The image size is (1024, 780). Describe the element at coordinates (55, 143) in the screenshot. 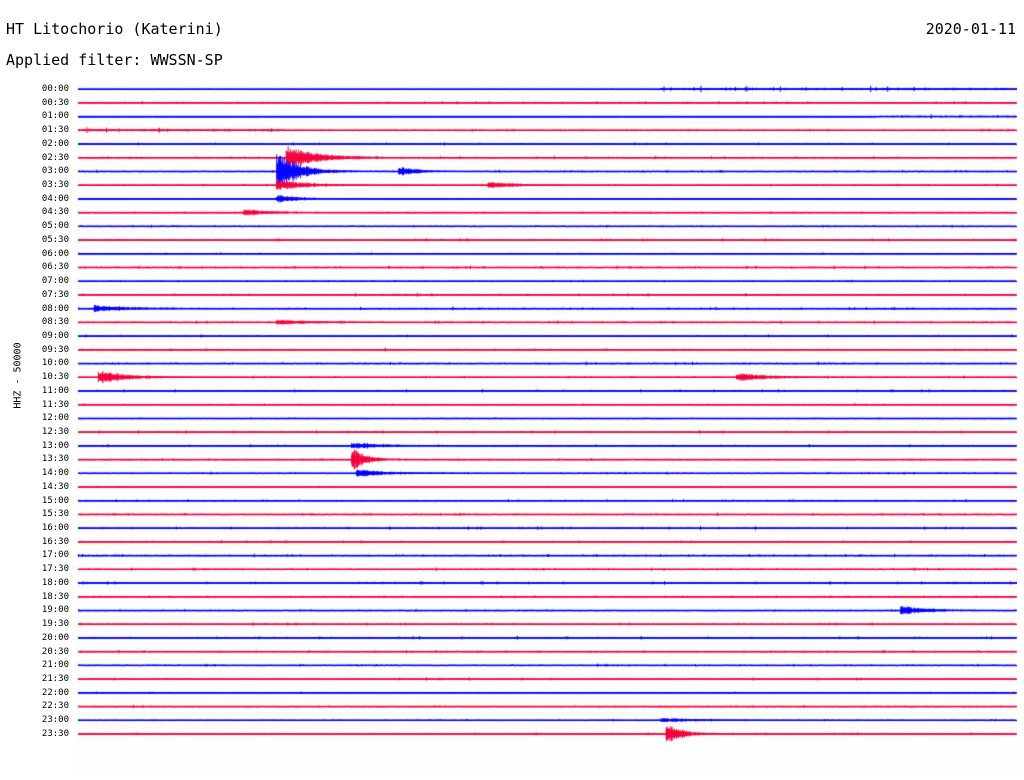

I see `time-tick-0200: 02:00` at that location.